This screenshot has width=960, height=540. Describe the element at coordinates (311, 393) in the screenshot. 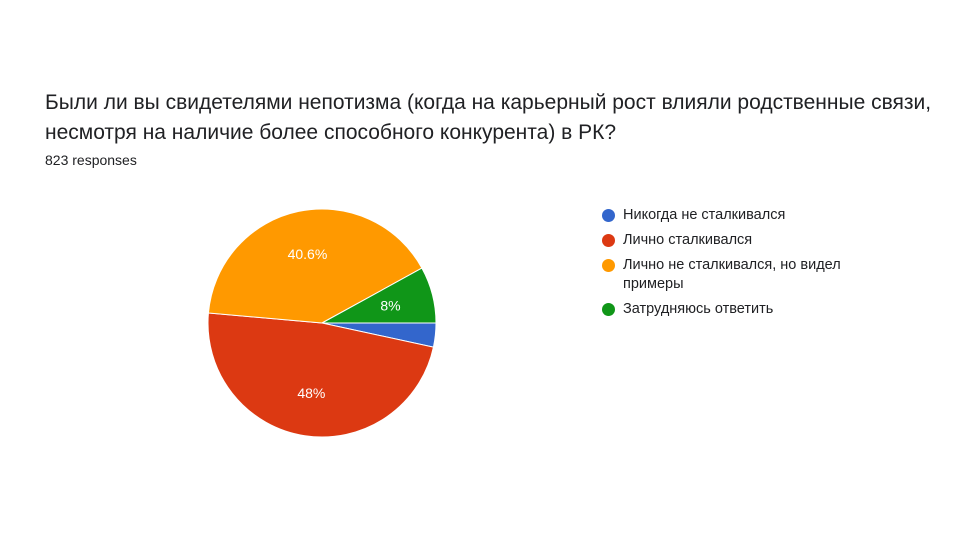

I see `pie-slice-label-1: 48%` at that location.